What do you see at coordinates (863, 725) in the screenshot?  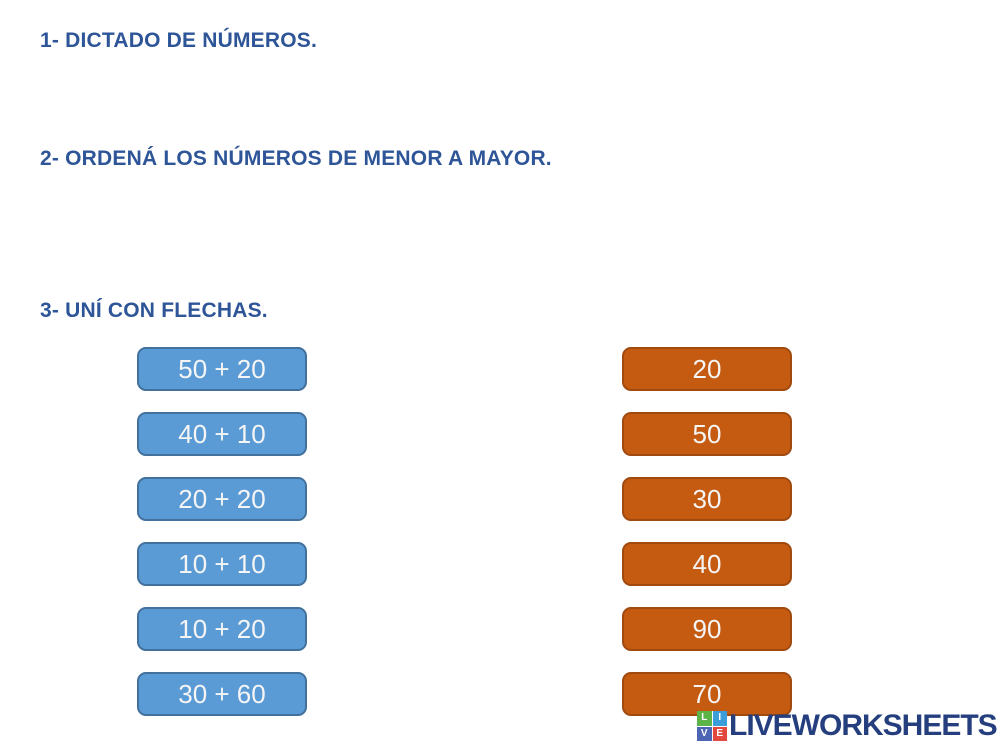 I see `liveworksheets-wordmark: LIVEWORKSHEETS` at bounding box center [863, 725].